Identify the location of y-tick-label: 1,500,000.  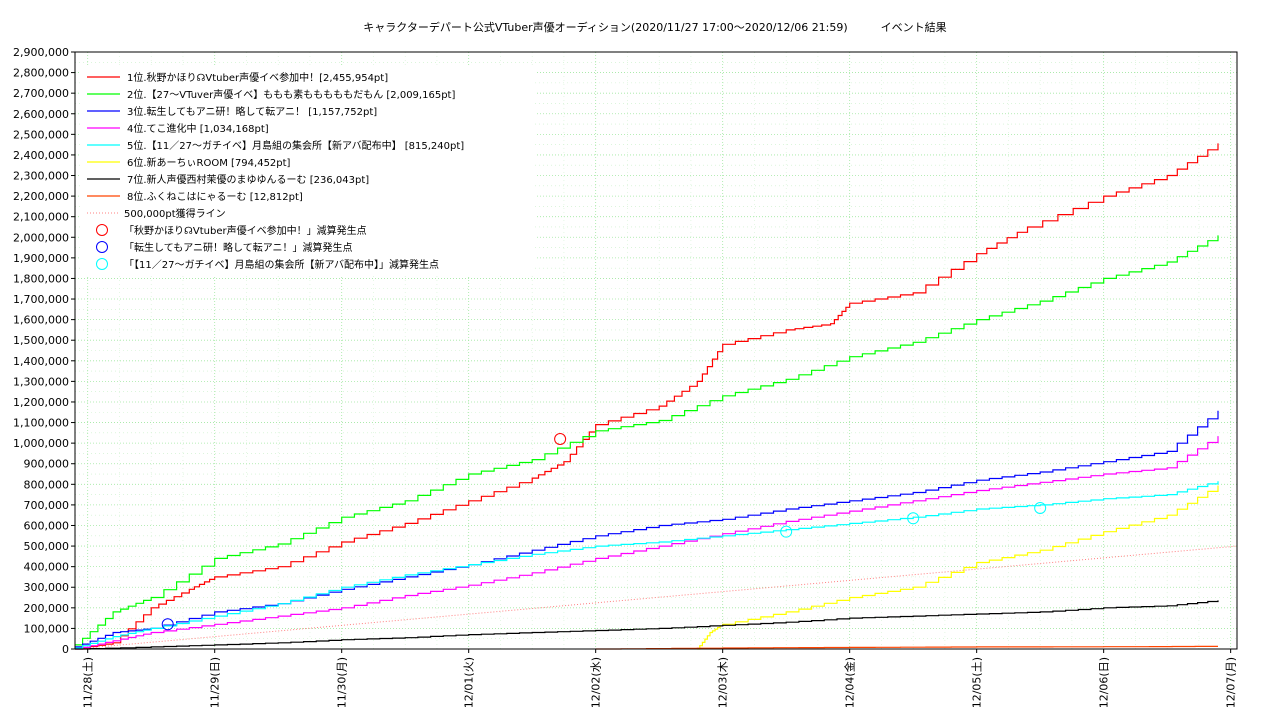
(41, 340).